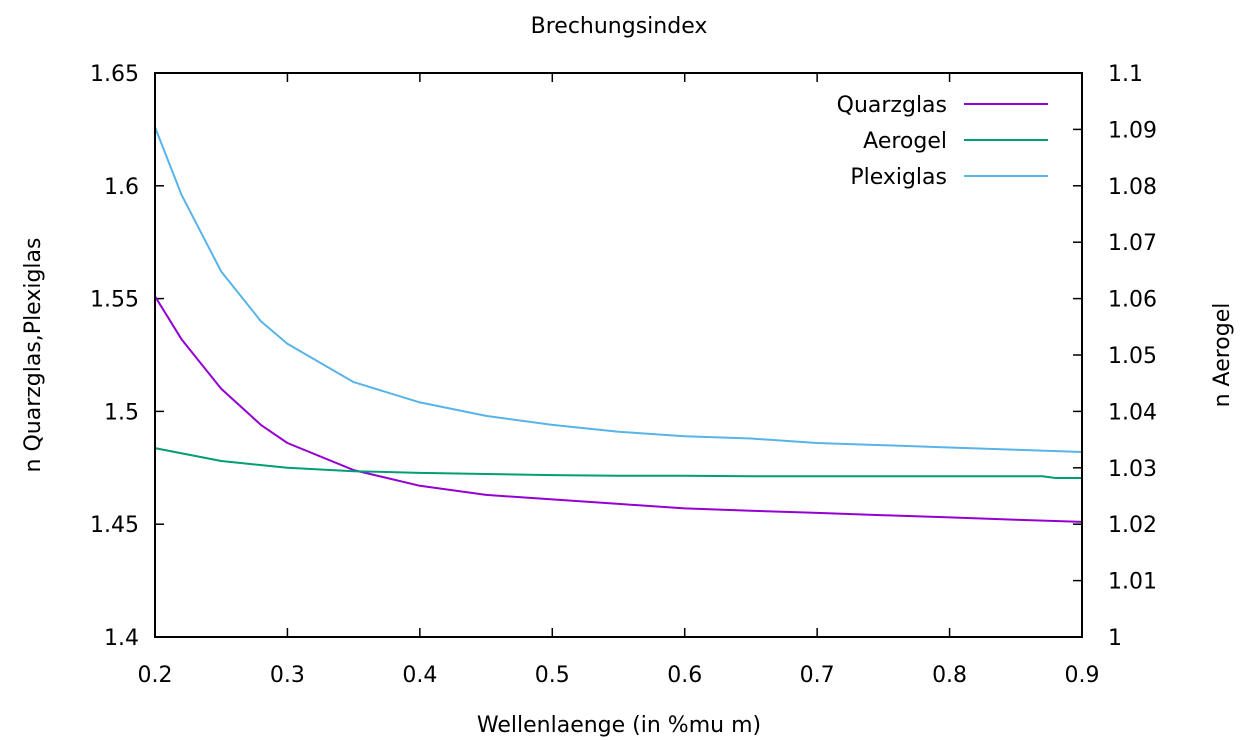 This screenshot has width=1247, height=740. What do you see at coordinates (905, 141) in the screenshot?
I see `legend-label-aerogel: Aerogel` at bounding box center [905, 141].